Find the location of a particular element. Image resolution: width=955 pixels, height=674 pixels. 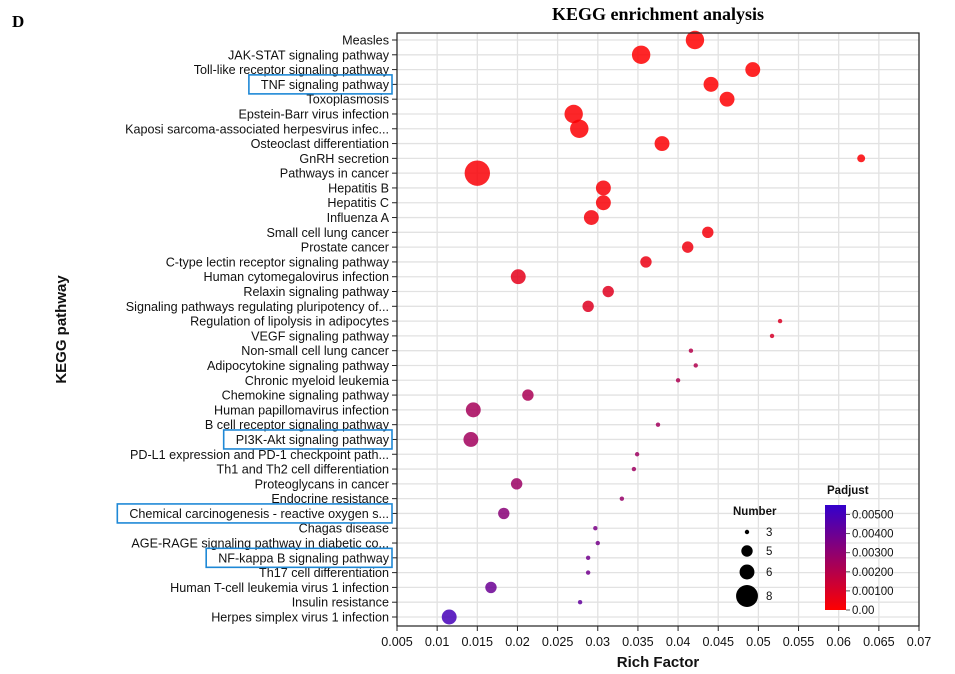

size-legend-title: Number is located at coordinates (755, 512).